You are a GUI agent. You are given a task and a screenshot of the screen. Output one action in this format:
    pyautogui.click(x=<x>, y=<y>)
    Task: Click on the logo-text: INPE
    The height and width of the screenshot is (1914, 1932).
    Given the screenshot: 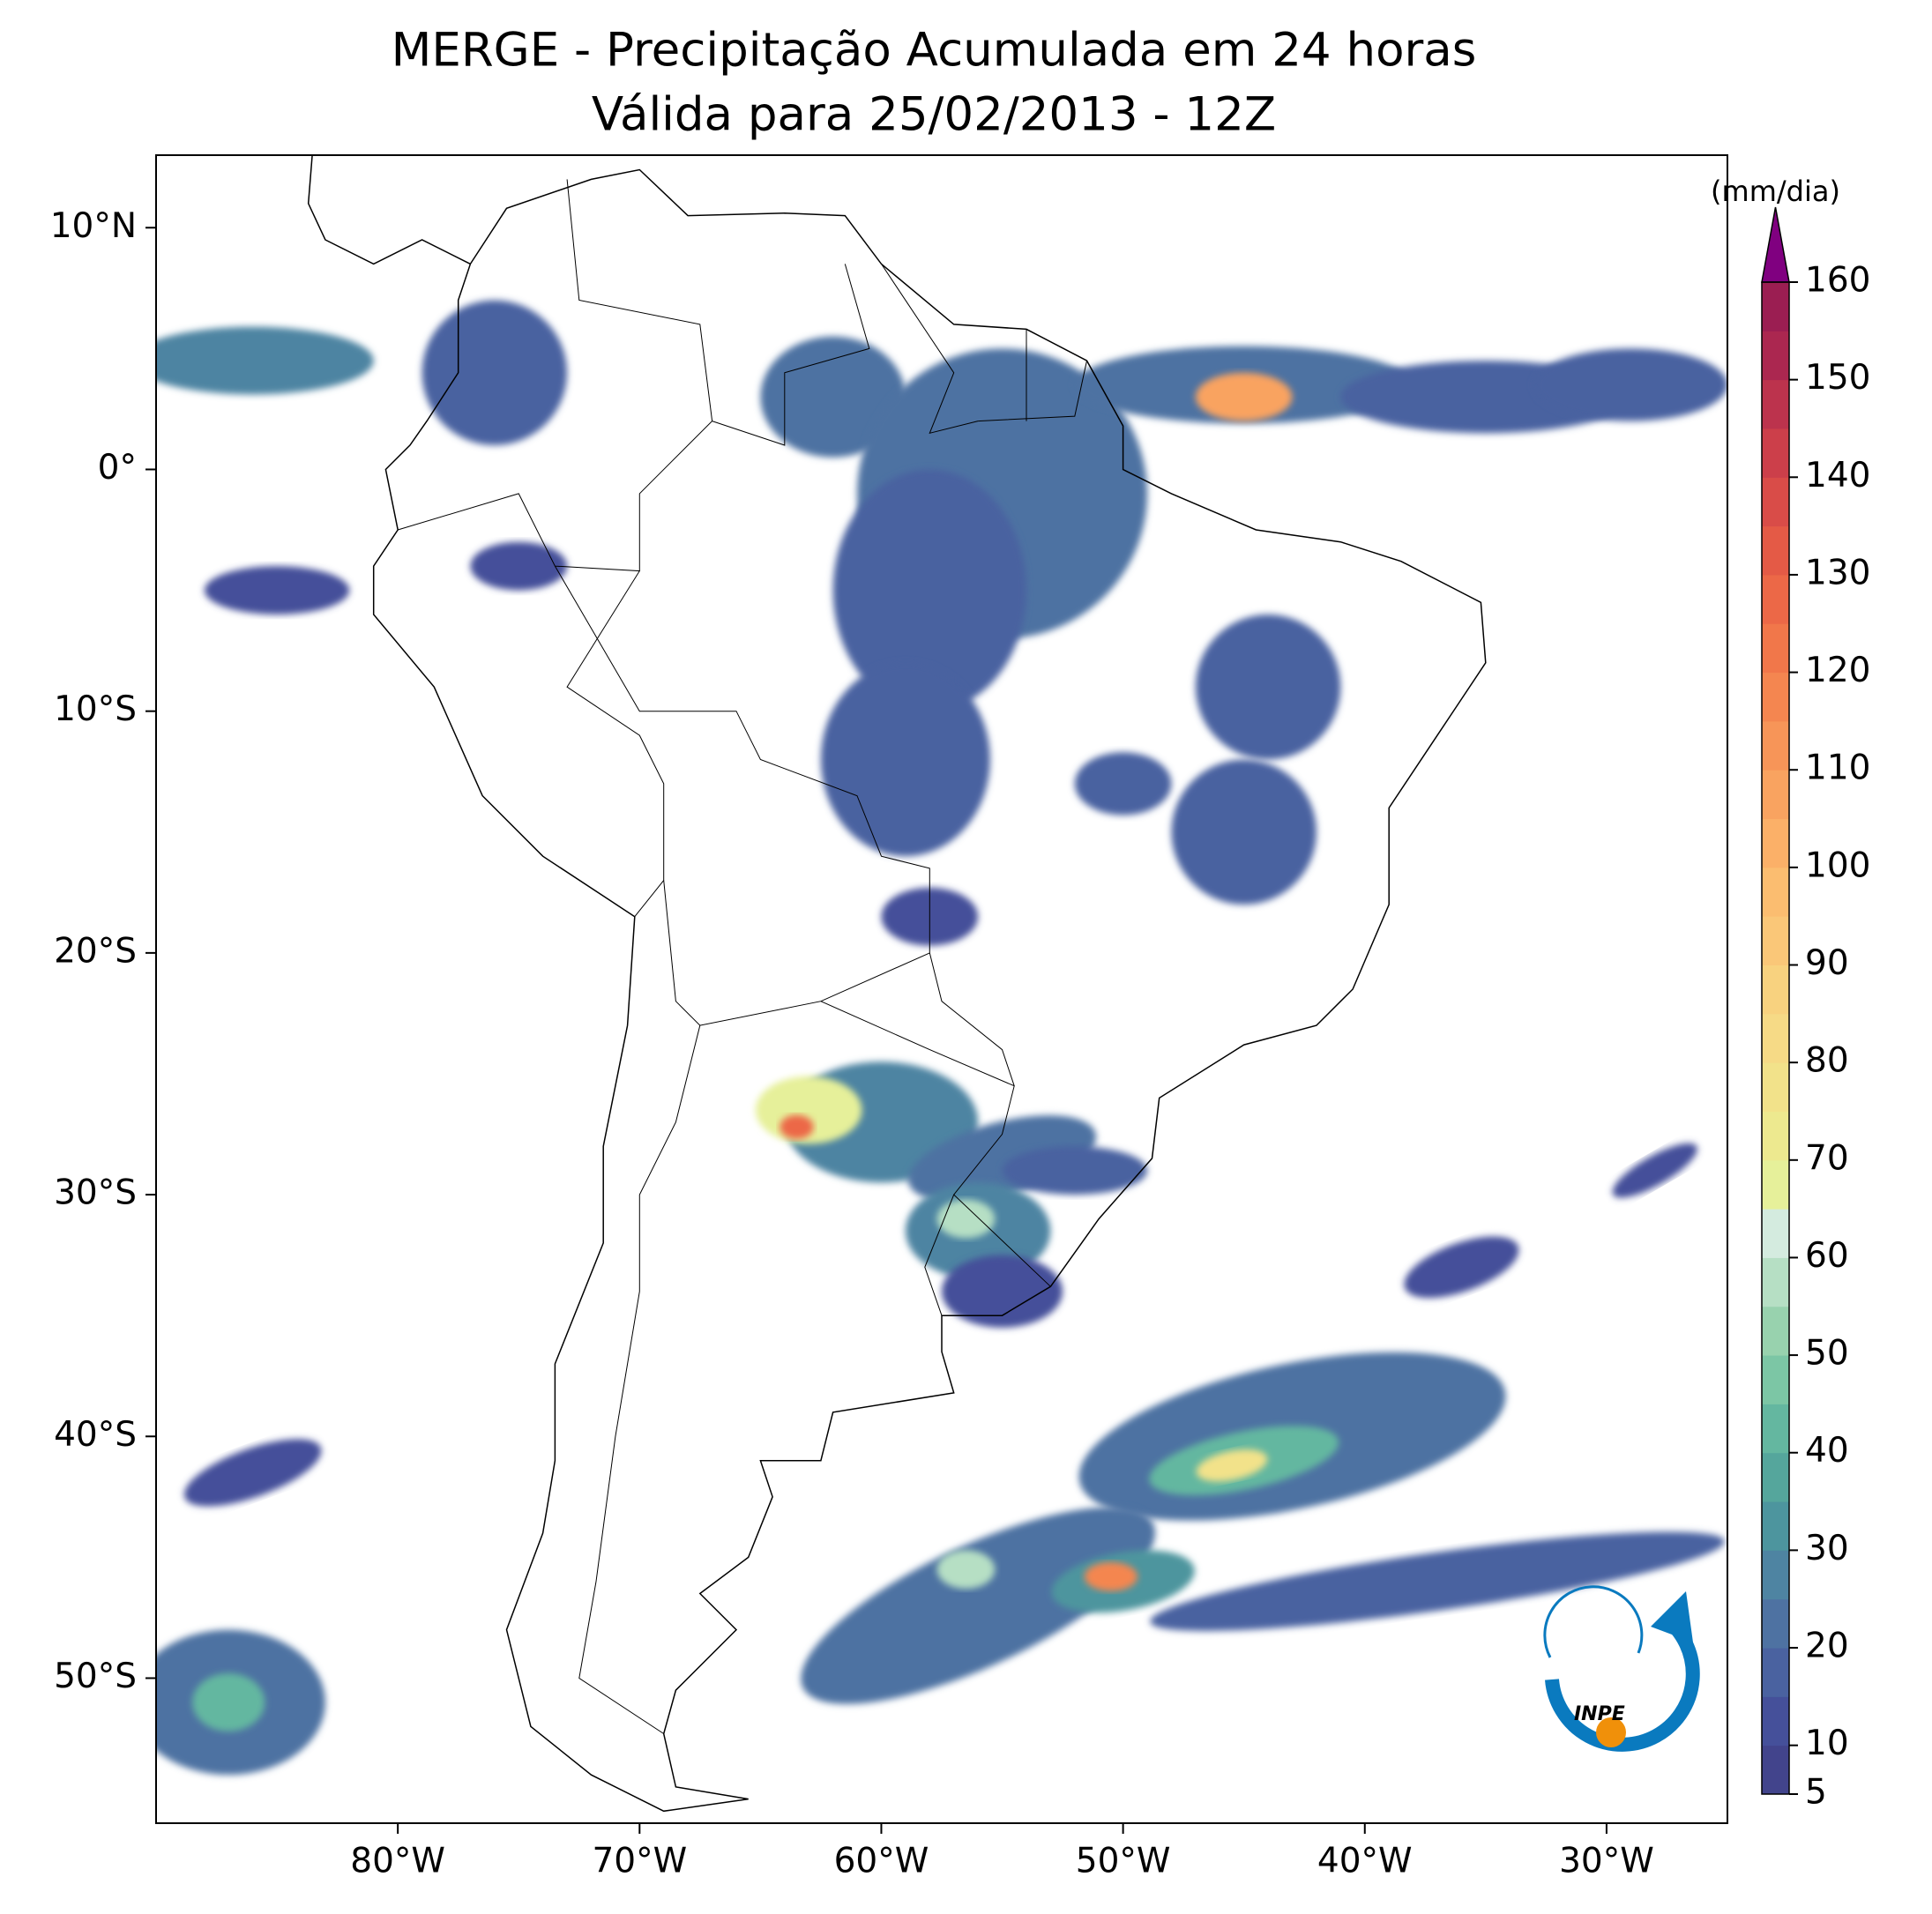 What is the action you would take?
    pyautogui.click(x=1599, y=1714)
    